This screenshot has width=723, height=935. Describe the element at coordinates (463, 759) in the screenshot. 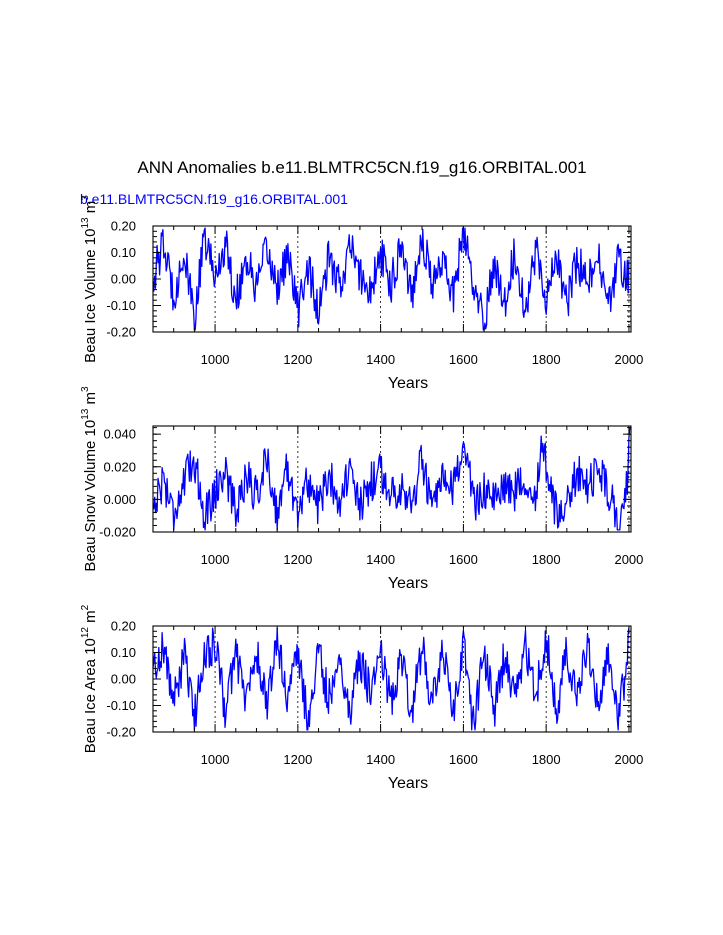

I see `ice-area-xtick-label: 1600` at that location.